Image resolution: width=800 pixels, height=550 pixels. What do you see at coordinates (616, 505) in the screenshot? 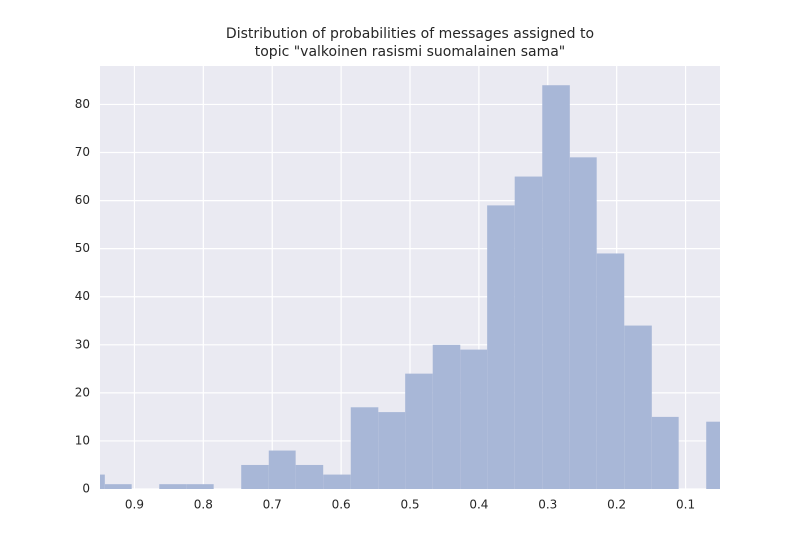
I see `x-tick-label: 0.2` at bounding box center [616, 505].